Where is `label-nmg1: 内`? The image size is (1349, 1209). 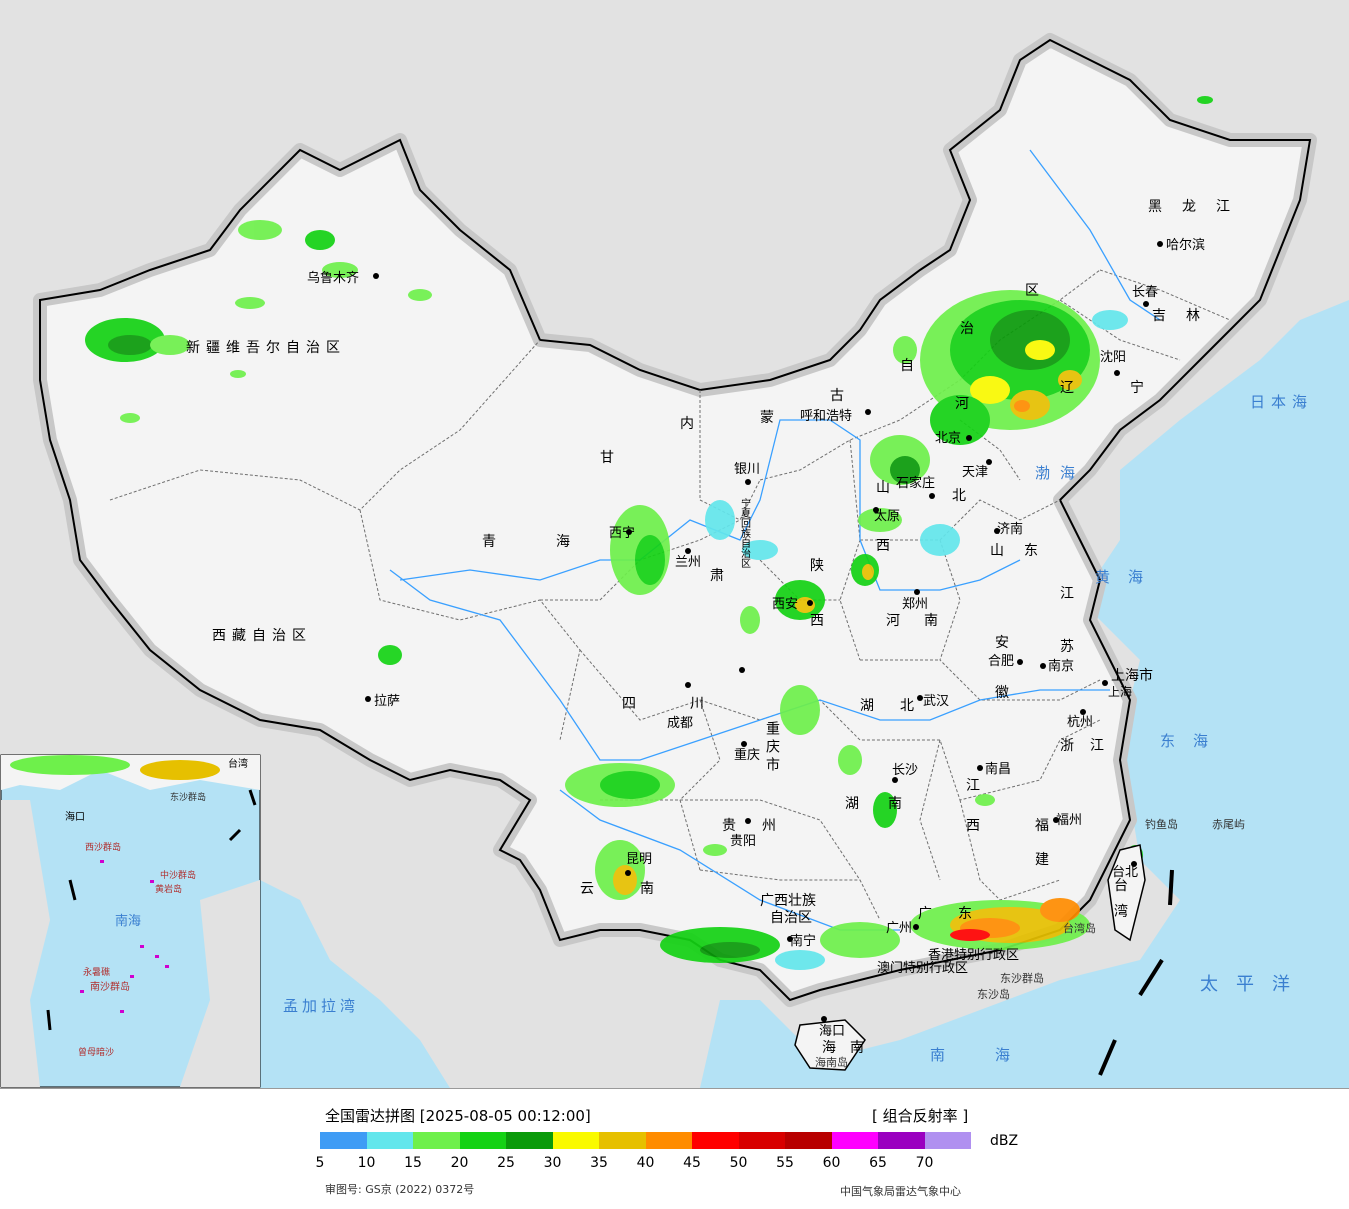 label-nmg1: 内 is located at coordinates (687, 424).